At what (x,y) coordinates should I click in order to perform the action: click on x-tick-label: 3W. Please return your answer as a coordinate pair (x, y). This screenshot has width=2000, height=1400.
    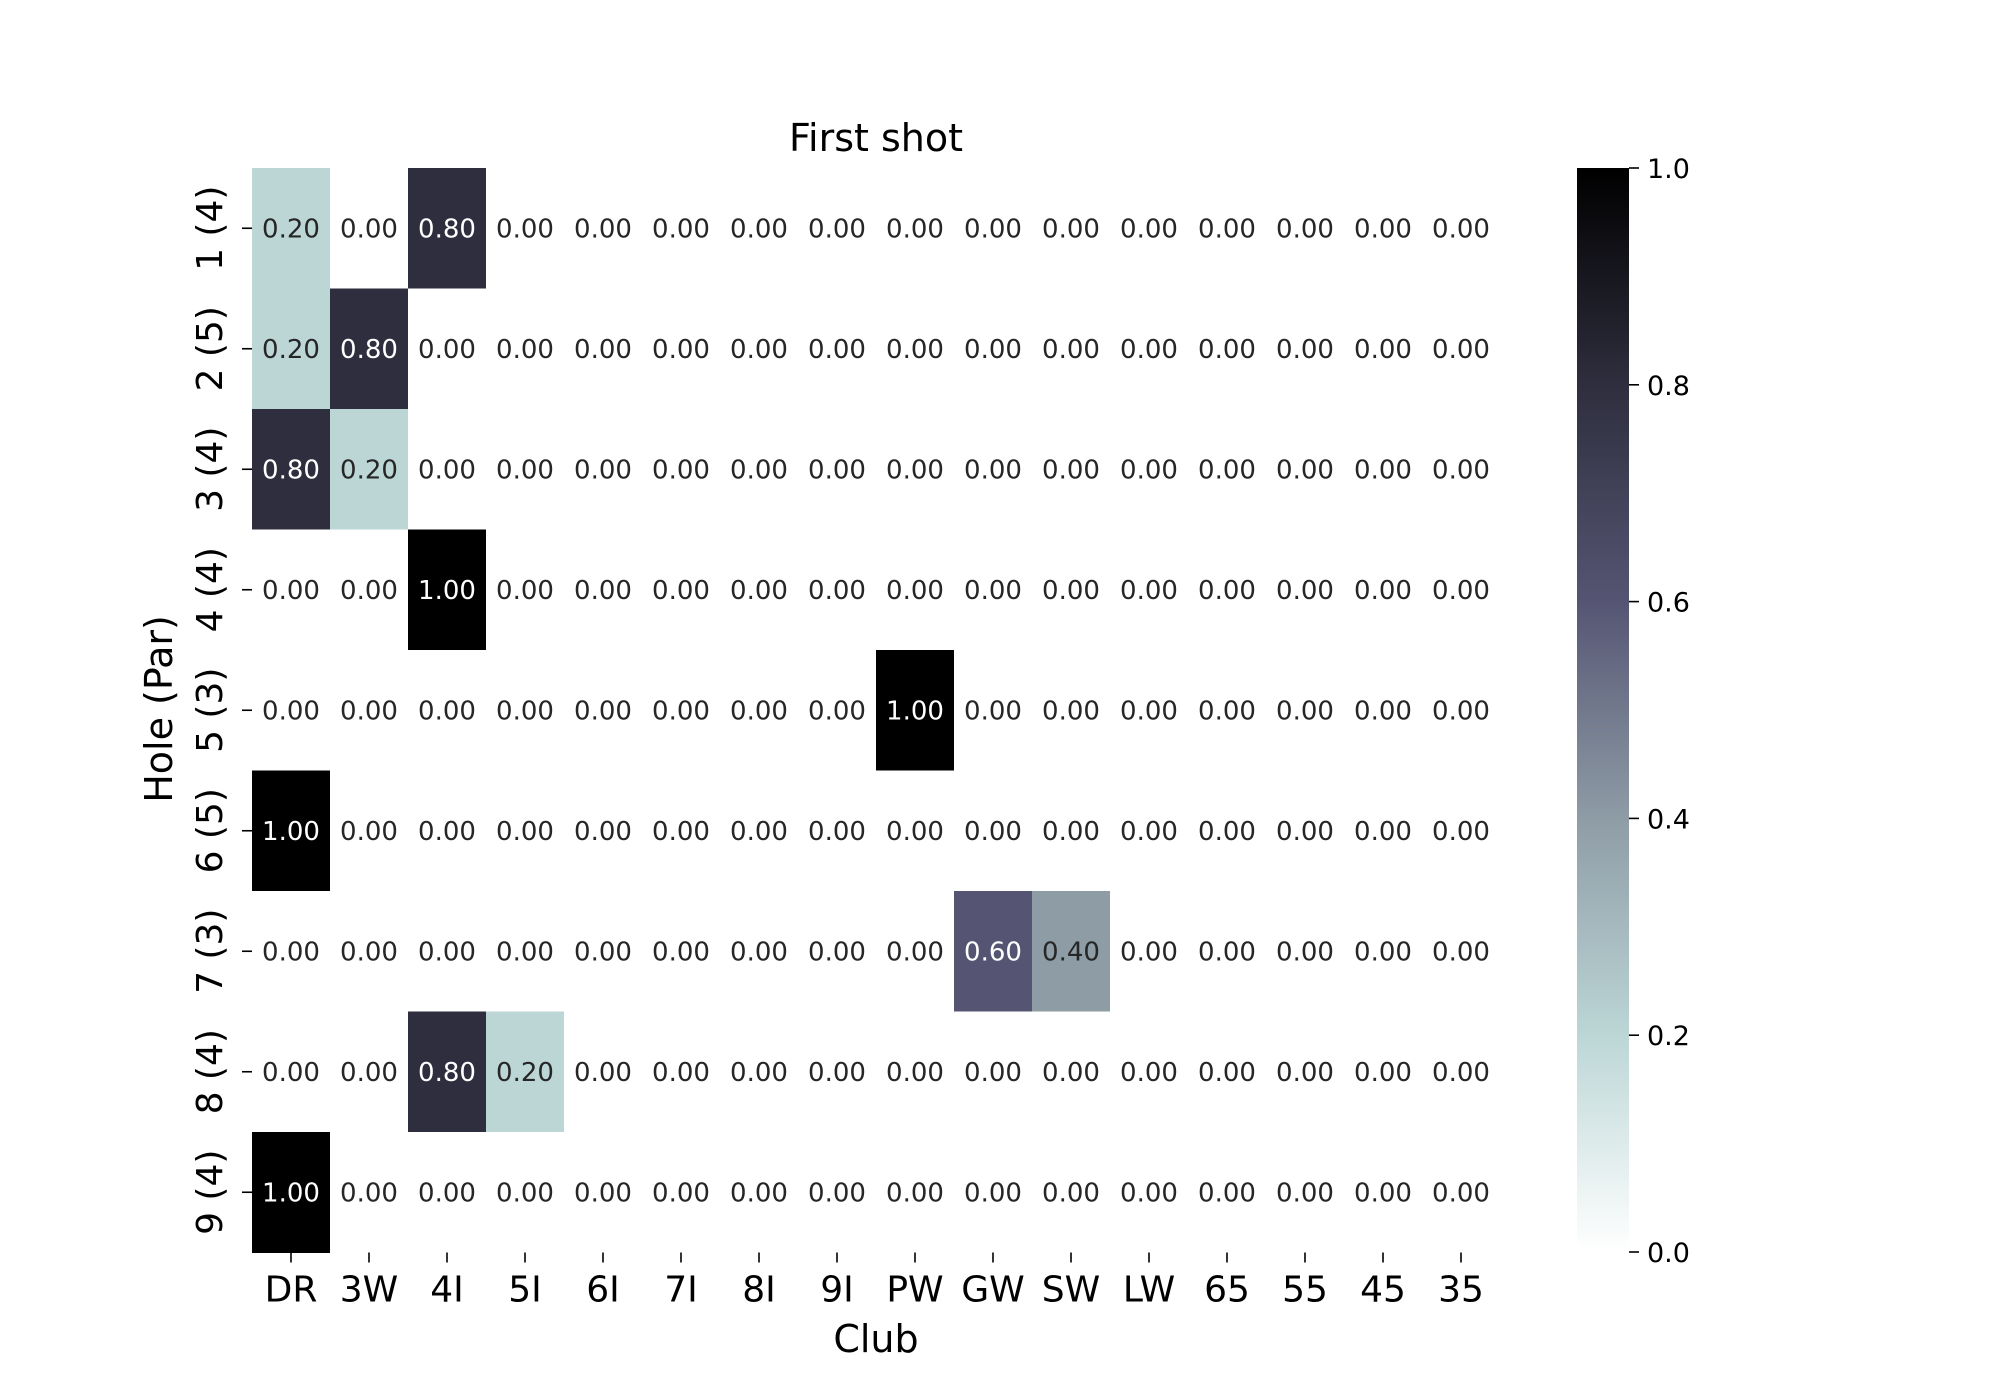
    Looking at the image, I should click on (369, 1290).